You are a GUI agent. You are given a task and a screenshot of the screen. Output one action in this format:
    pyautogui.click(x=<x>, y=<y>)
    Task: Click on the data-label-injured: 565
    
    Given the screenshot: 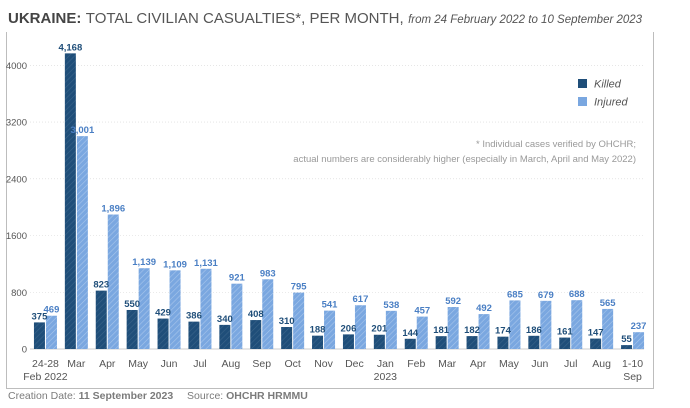 What is the action you would take?
    pyautogui.click(x=608, y=303)
    